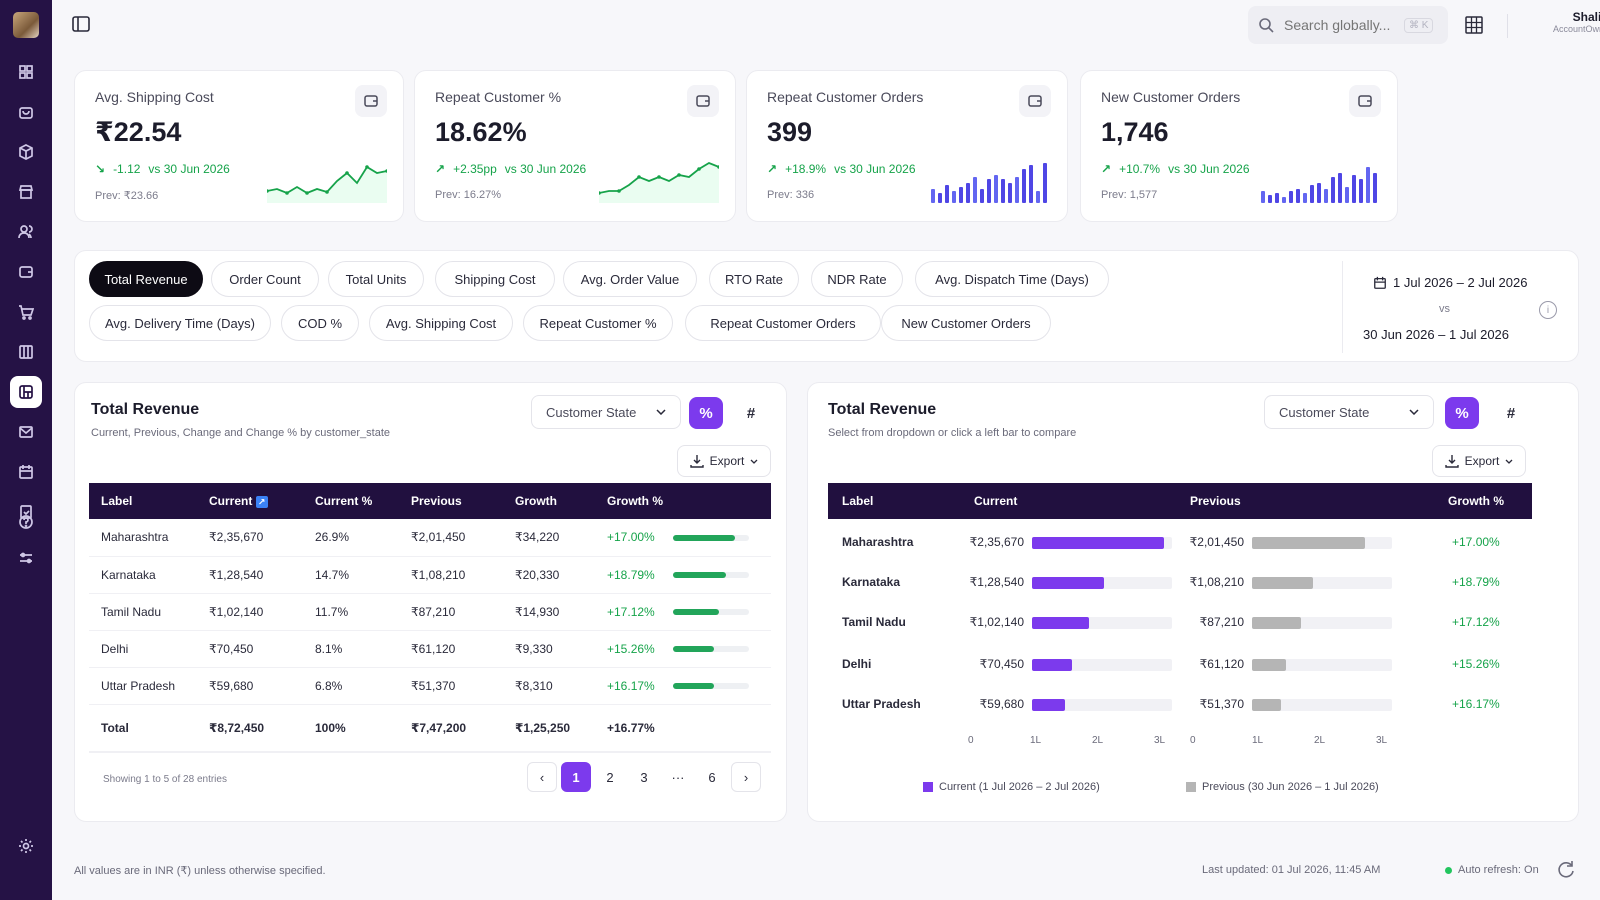 The height and width of the screenshot is (900, 1600). Describe the element at coordinates (1561, 22) in the screenshot. I see `user-info: Shalini AccountOwner` at that location.